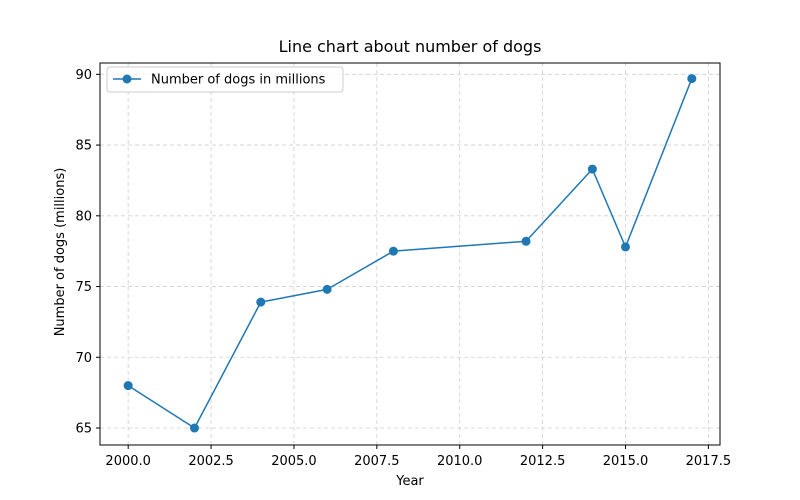 The image size is (800, 500). Describe the element at coordinates (87, 252) in the screenshot. I see `y-axis-ticks: 65 70 75 80 85 90` at that location.